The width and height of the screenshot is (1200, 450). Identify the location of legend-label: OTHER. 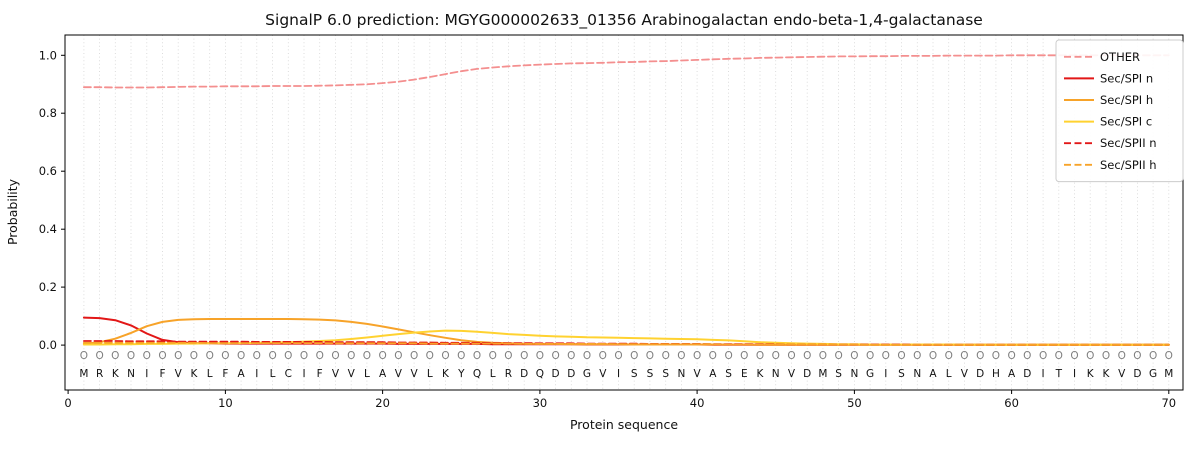
(1120, 57).